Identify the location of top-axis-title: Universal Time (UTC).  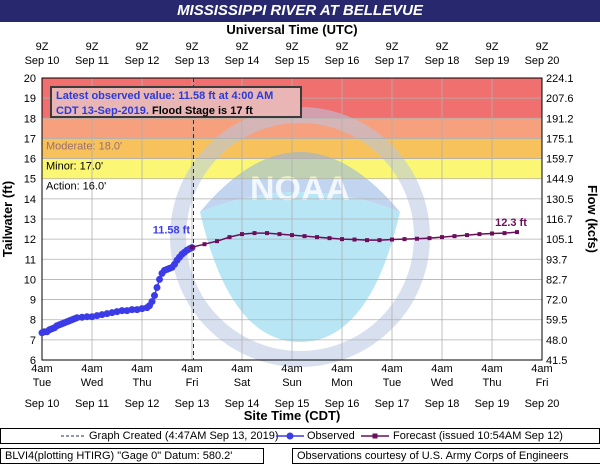
(291, 29).